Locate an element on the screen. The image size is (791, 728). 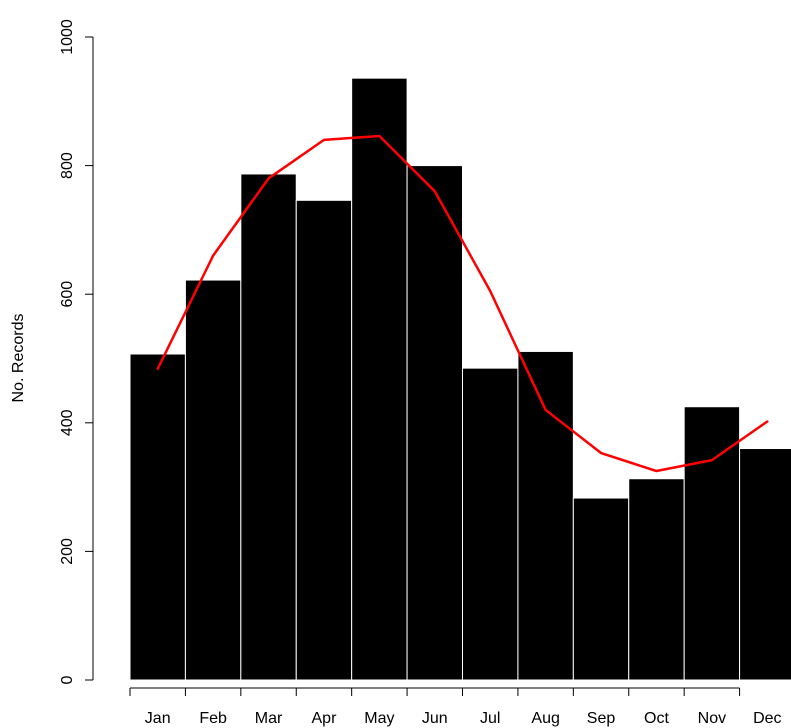
bar-jul is located at coordinates (490, 524).